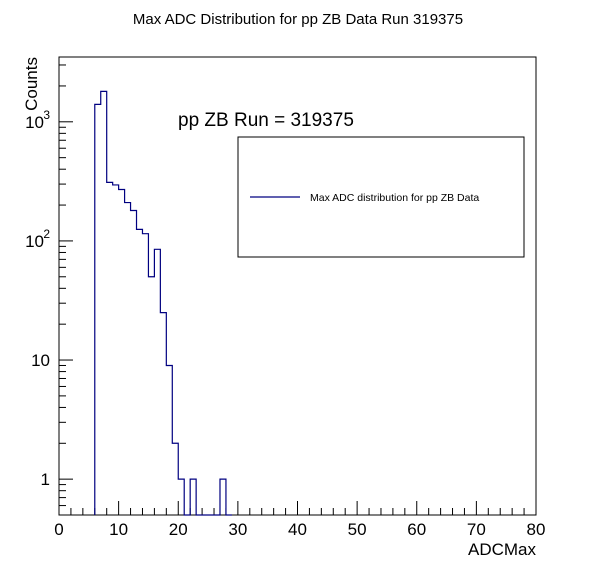 This screenshot has width=596, height=572. What do you see at coordinates (58, 529) in the screenshot?
I see `x-tick-label: 0` at bounding box center [58, 529].